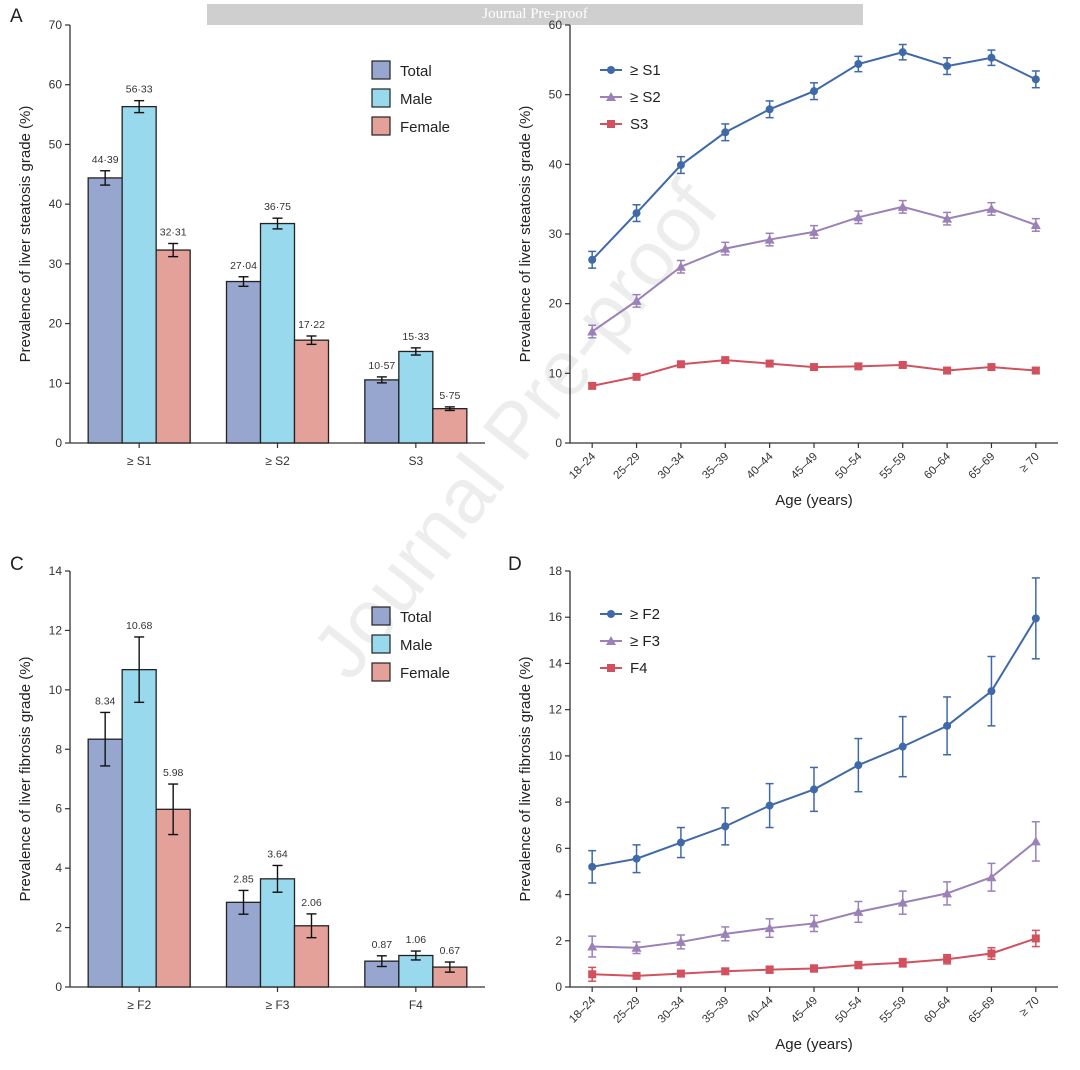 The image size is (1080, 1070). What do you see at coordinates (556, 617) in the screenshot?
I see `y-tick-label: 16` at bounding box center [556, 617].